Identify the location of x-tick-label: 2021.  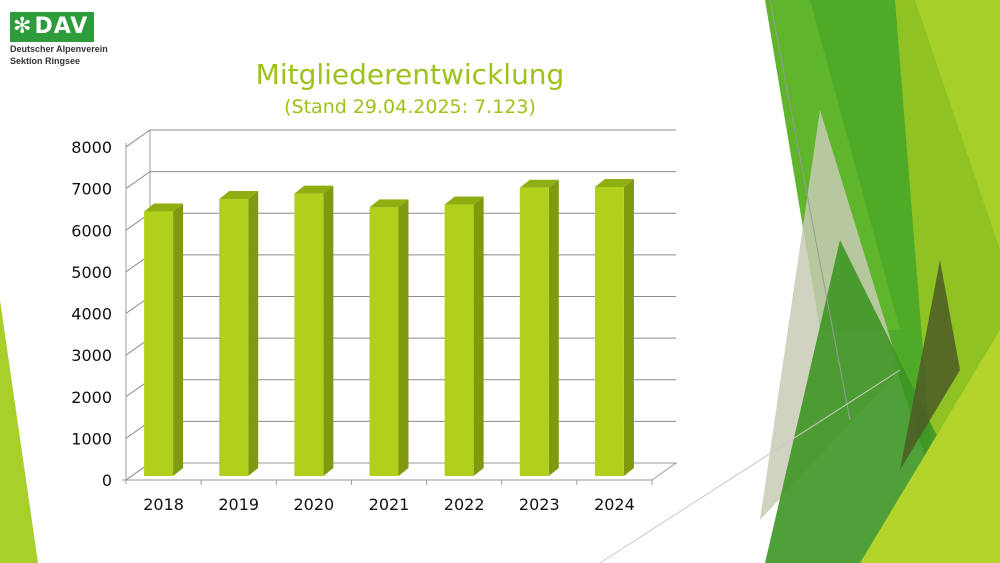
(389, 504).